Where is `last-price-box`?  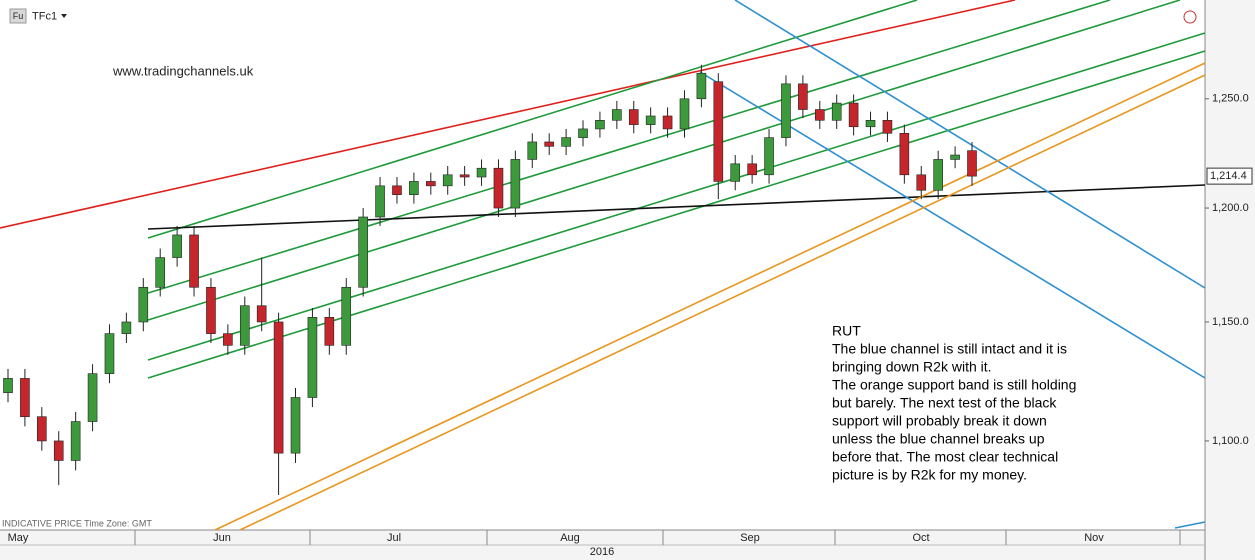 last-price-box is located at coordinates (1229, 176).